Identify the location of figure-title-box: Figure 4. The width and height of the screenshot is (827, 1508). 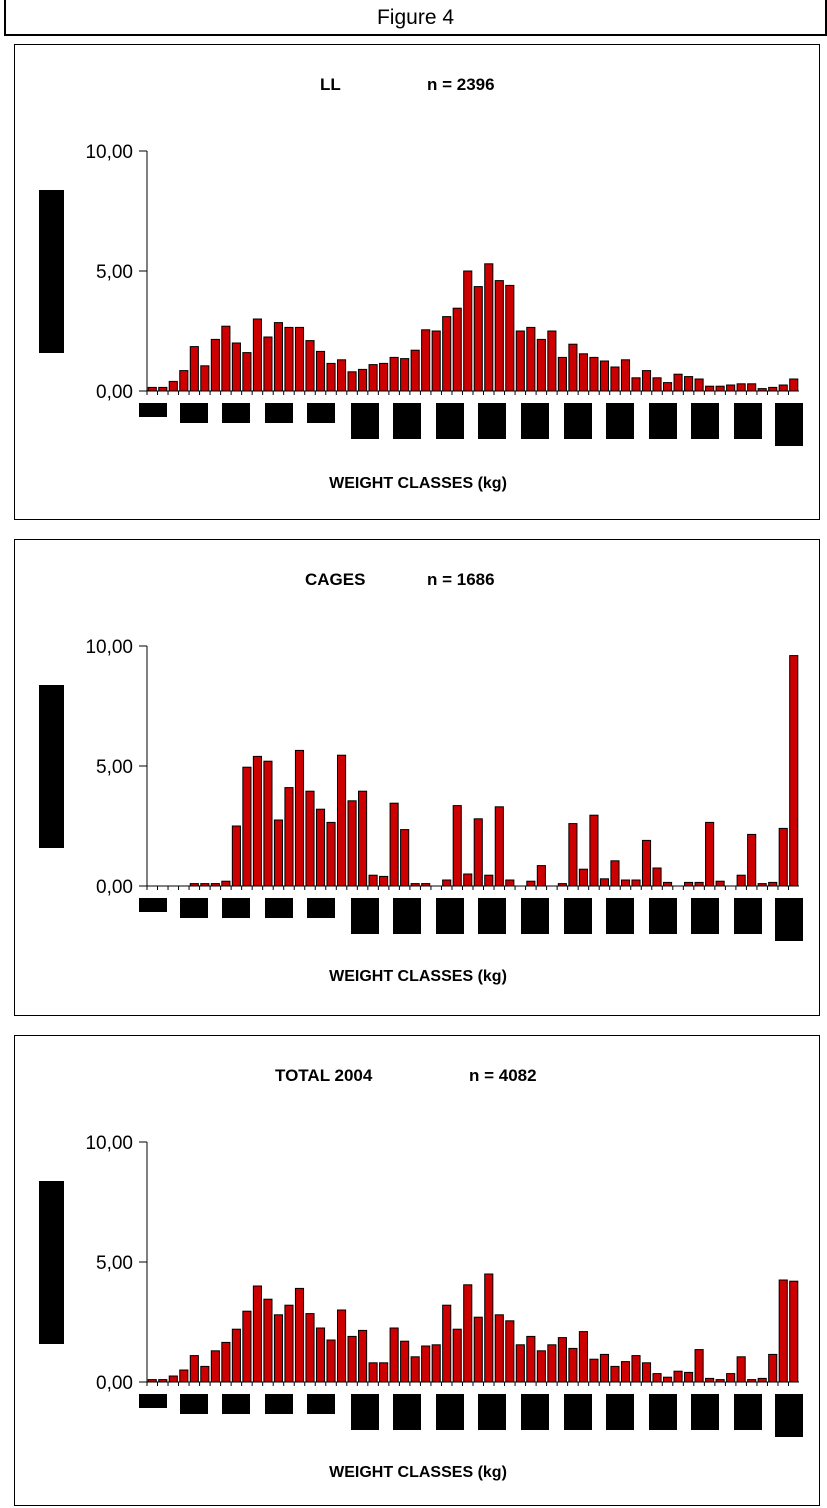
(415, 18).